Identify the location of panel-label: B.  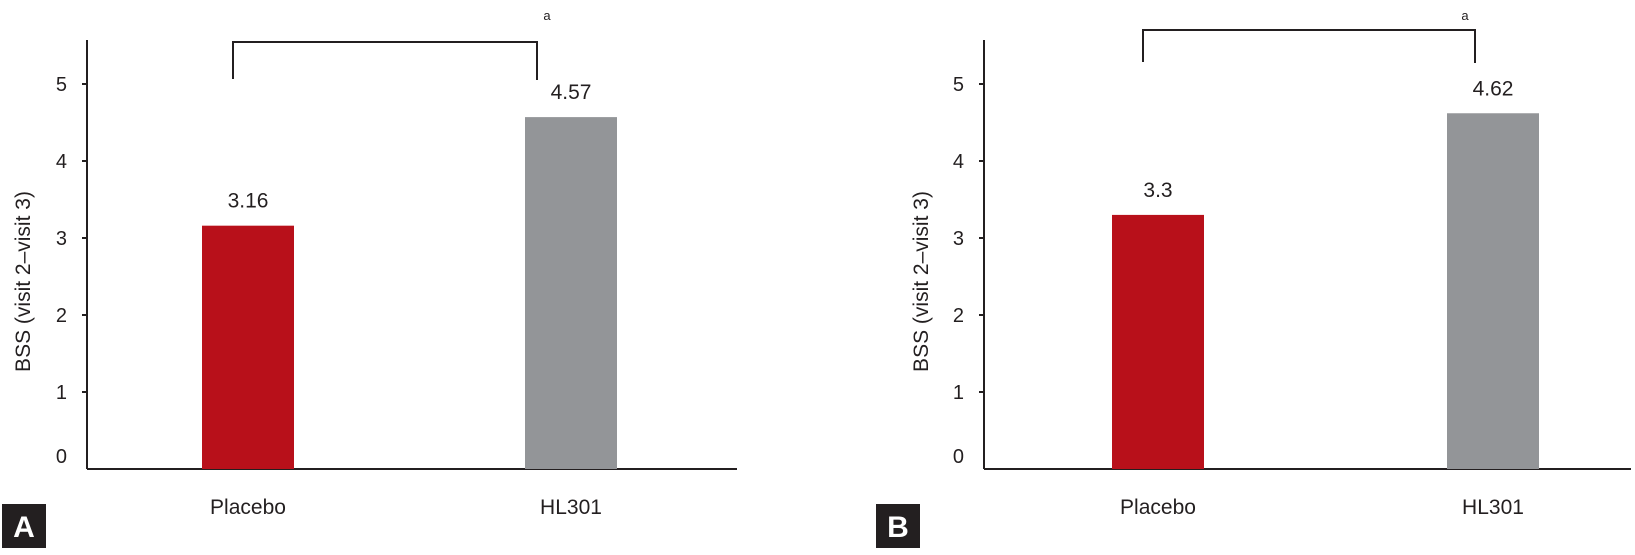
(898, 527).